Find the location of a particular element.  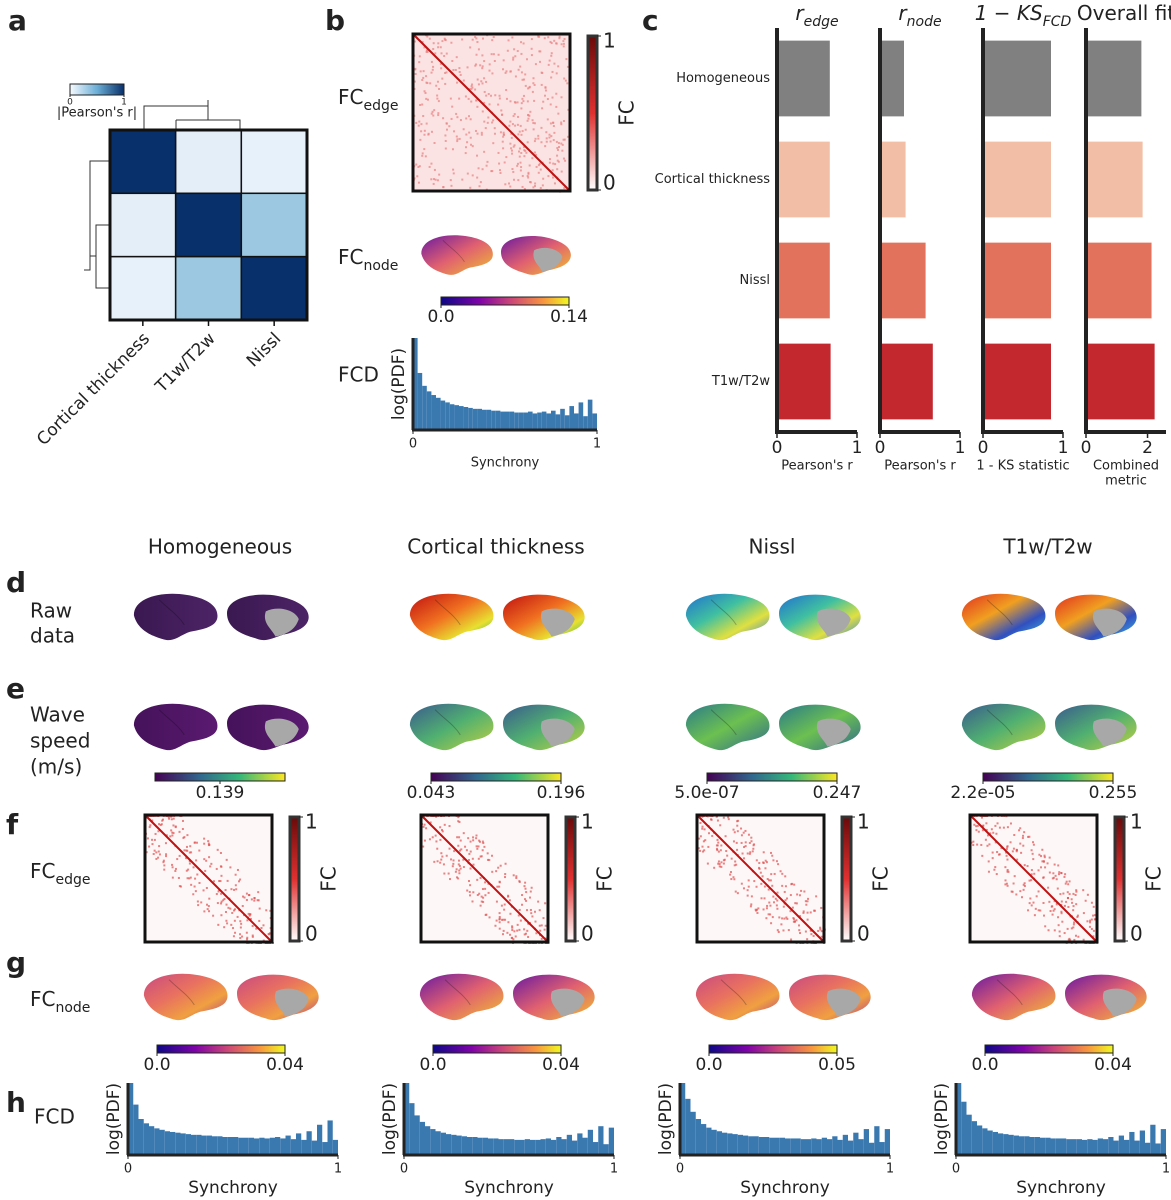

brain is located at coordinates (773, 617).